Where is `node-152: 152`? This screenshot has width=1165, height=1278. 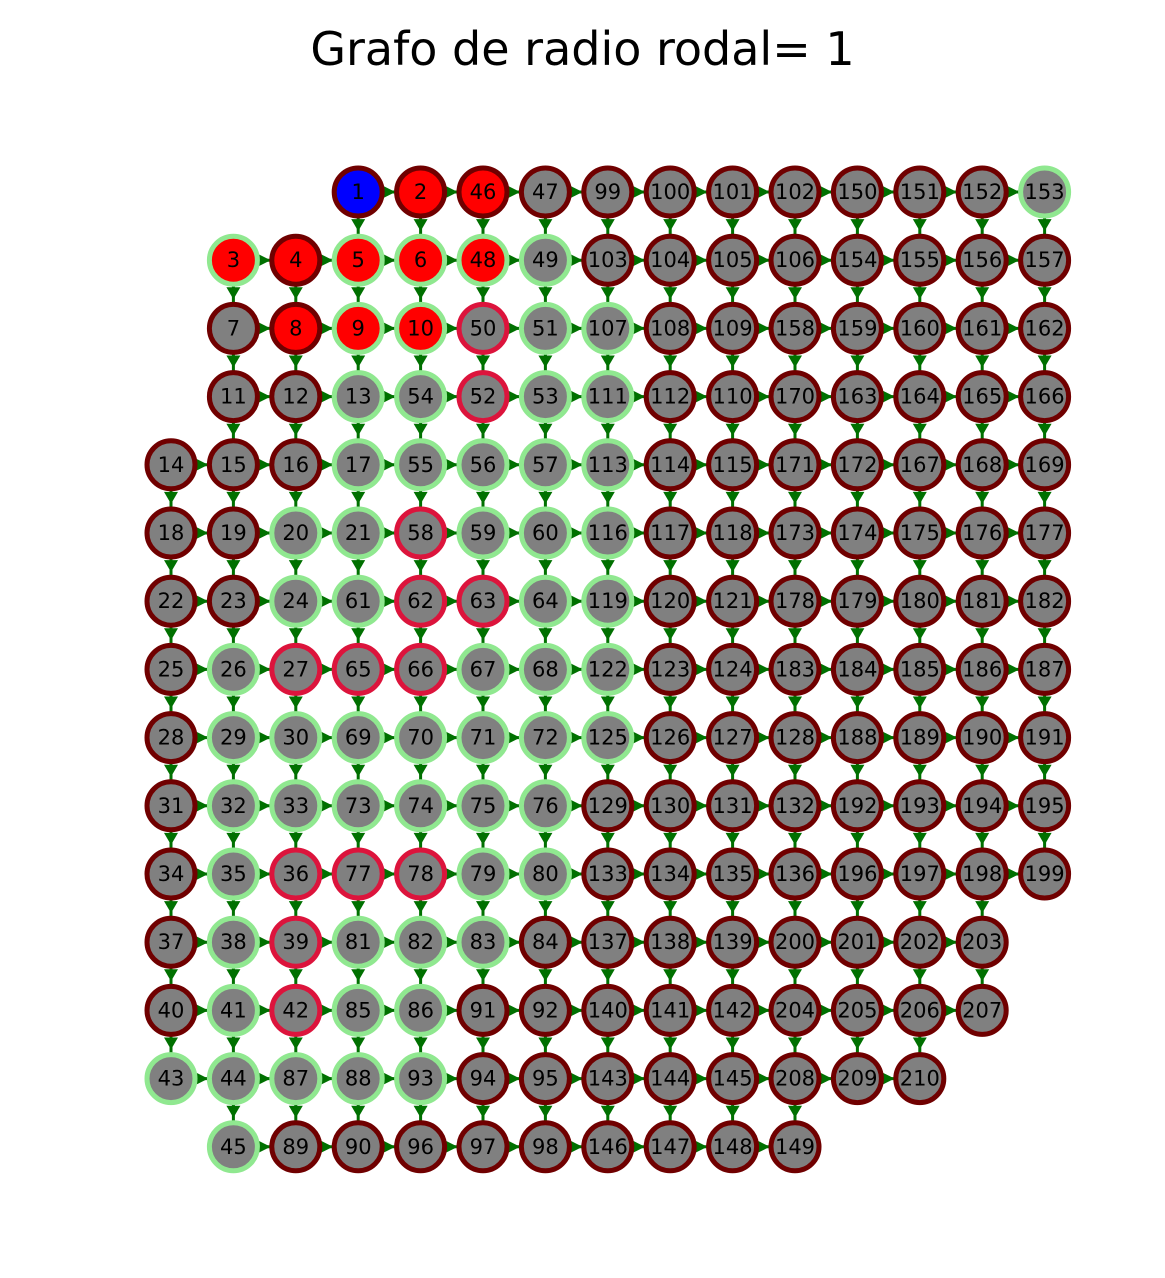 node-152: 152 is located at coordinates (982, 192).